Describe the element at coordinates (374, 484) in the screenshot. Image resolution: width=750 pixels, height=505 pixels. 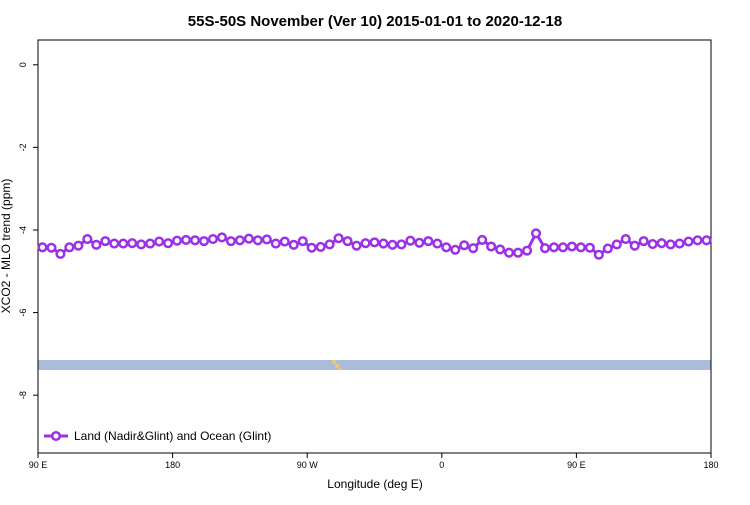
I see `x-axis-label: Longitude (deg E)` at that location.